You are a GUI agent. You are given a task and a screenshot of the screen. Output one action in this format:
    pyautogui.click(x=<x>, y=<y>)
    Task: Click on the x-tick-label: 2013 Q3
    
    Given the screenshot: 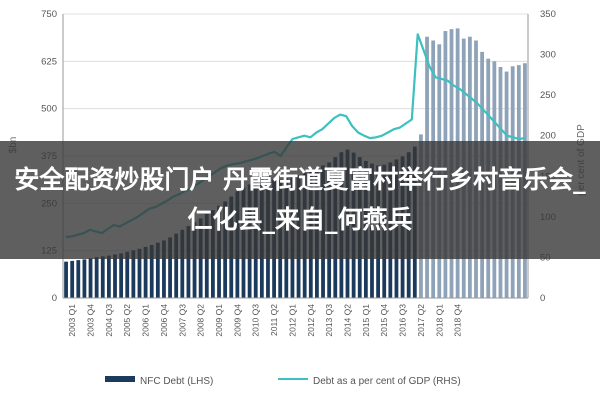 What is the action you would take?
    pyautogui.click(x=329, y=320)
    